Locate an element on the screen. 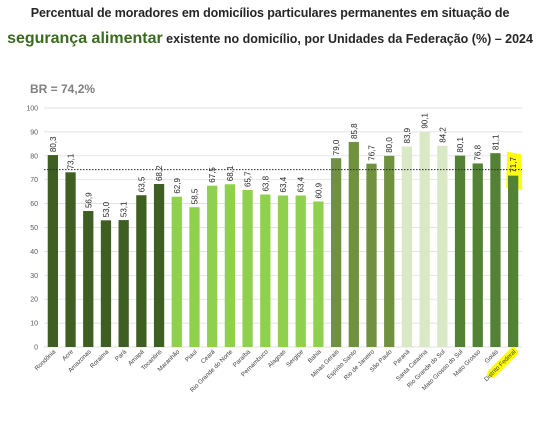 This screenshot has height=421, width=540. highlight-marker is located at coordinates (503, 362).